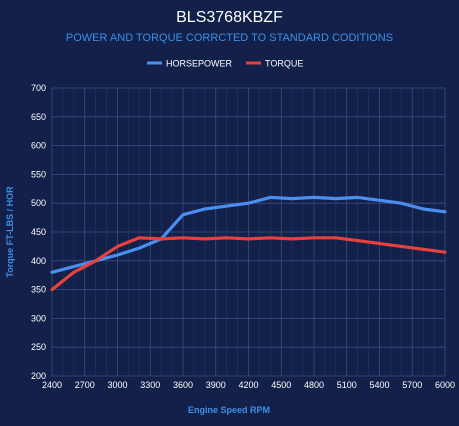 This screenshot has width=459, height=426. I want to click on x-tick-label: 4800, so click(314, 385).